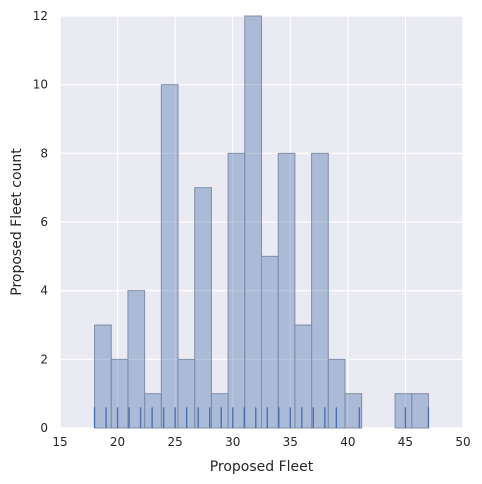 This screenshot has height=484, width=482. What do you see at coordinates (405, 442) in the screenshot?
I see `x-tick-label: 45` at bounding box center [405, 442].